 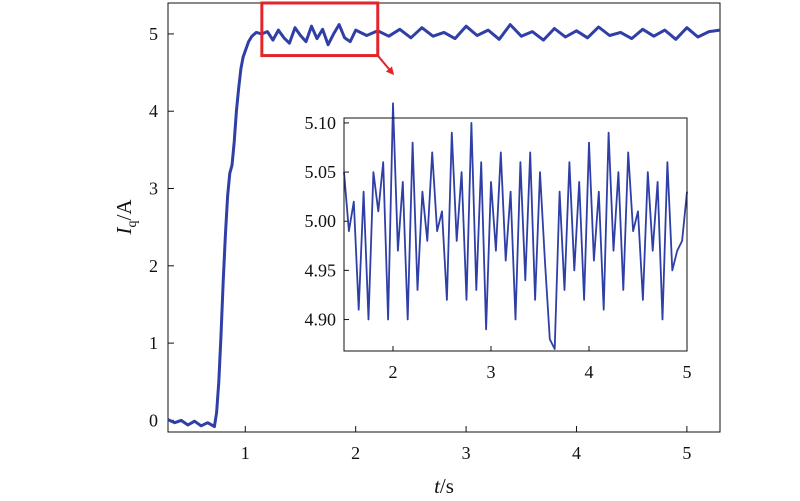 What do you see at coordinates (687, 372) in the screenshot?
I see `inset-x-tick-label: 5` at bounding box center [687, 372].